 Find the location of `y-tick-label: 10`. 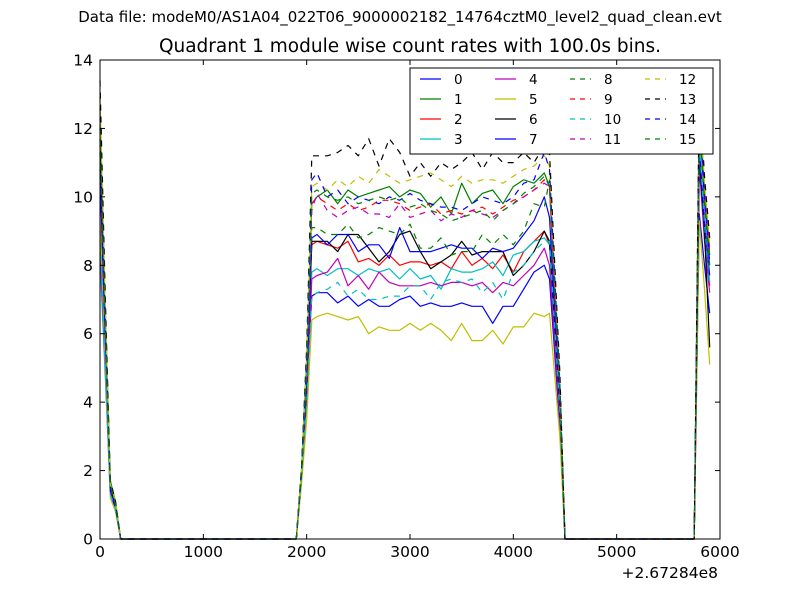

y-tick-label: 10 is located at coordinates (83, 197).